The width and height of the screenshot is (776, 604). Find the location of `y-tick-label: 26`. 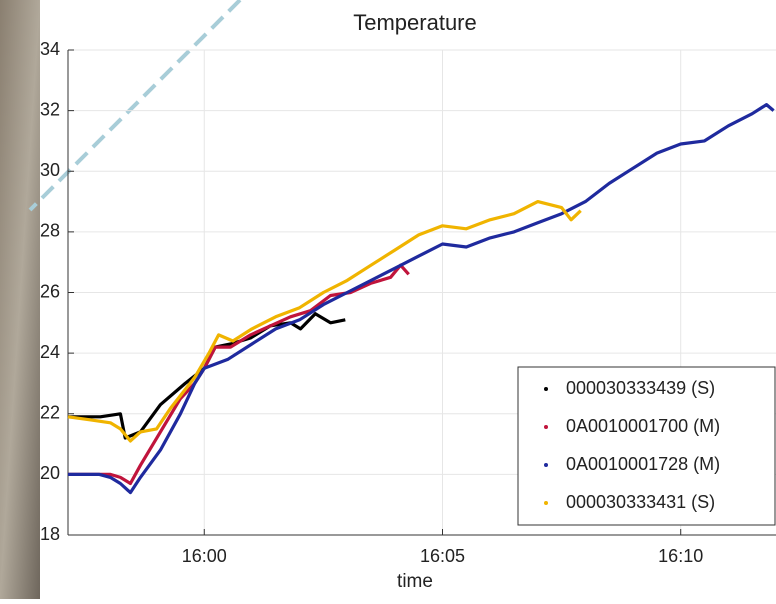

y-tick-label: 26 is located at coordinates (50, 291).